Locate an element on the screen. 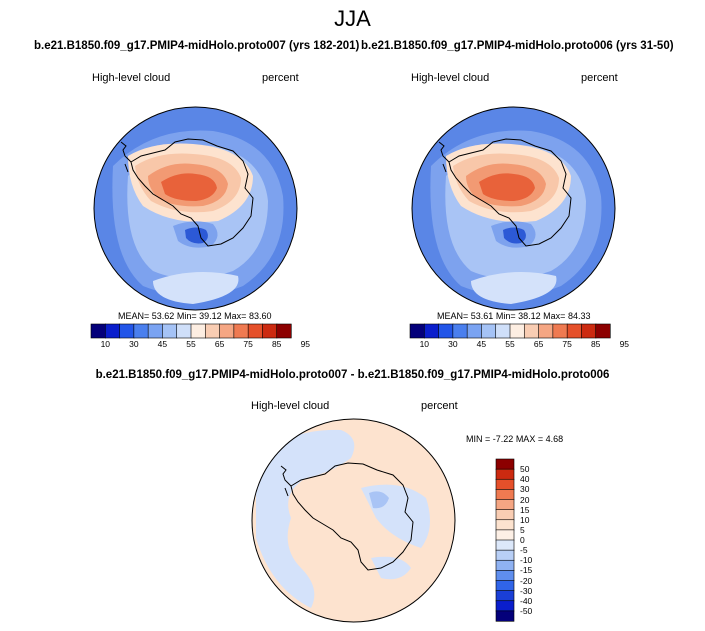 The height and width of the screenshot is (631, 705). left-mean-value: 53.62 is located at coordinates (163, 316).